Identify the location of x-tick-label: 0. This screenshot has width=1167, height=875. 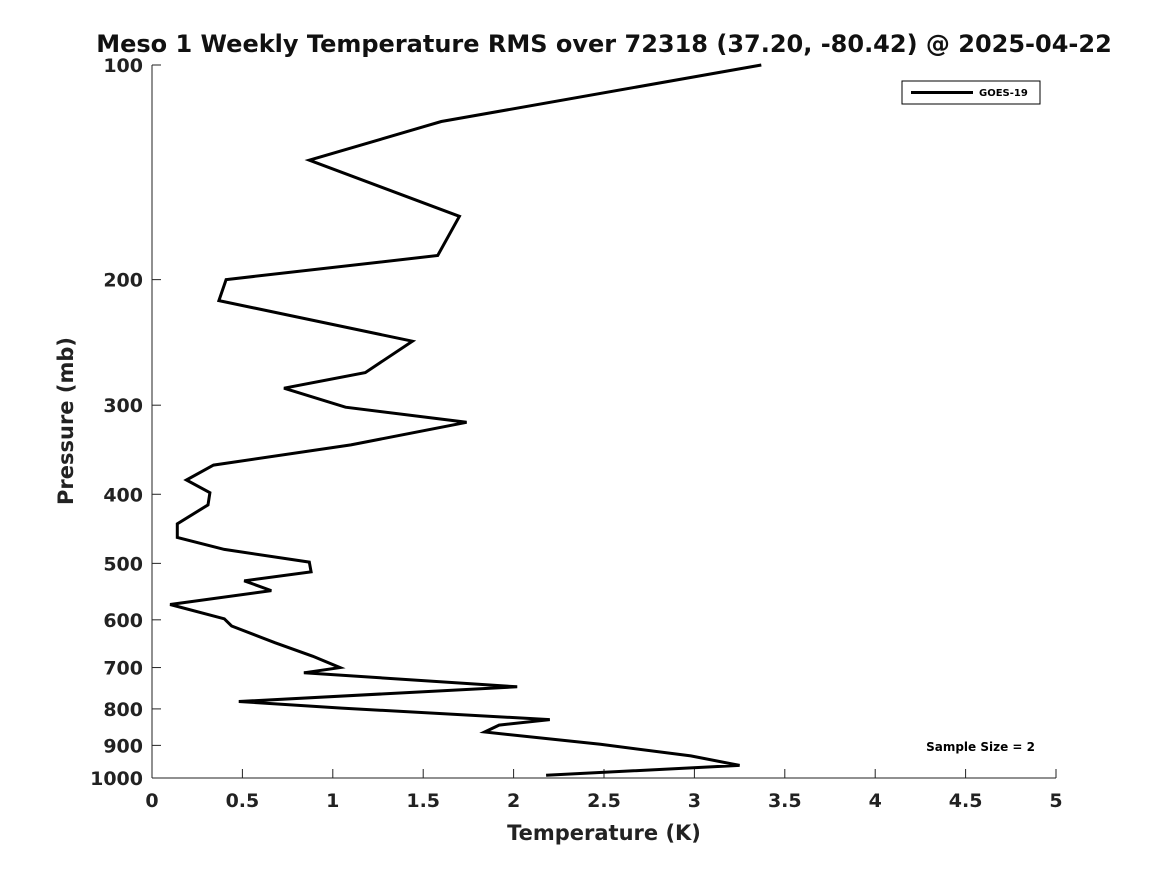
(151, 801).